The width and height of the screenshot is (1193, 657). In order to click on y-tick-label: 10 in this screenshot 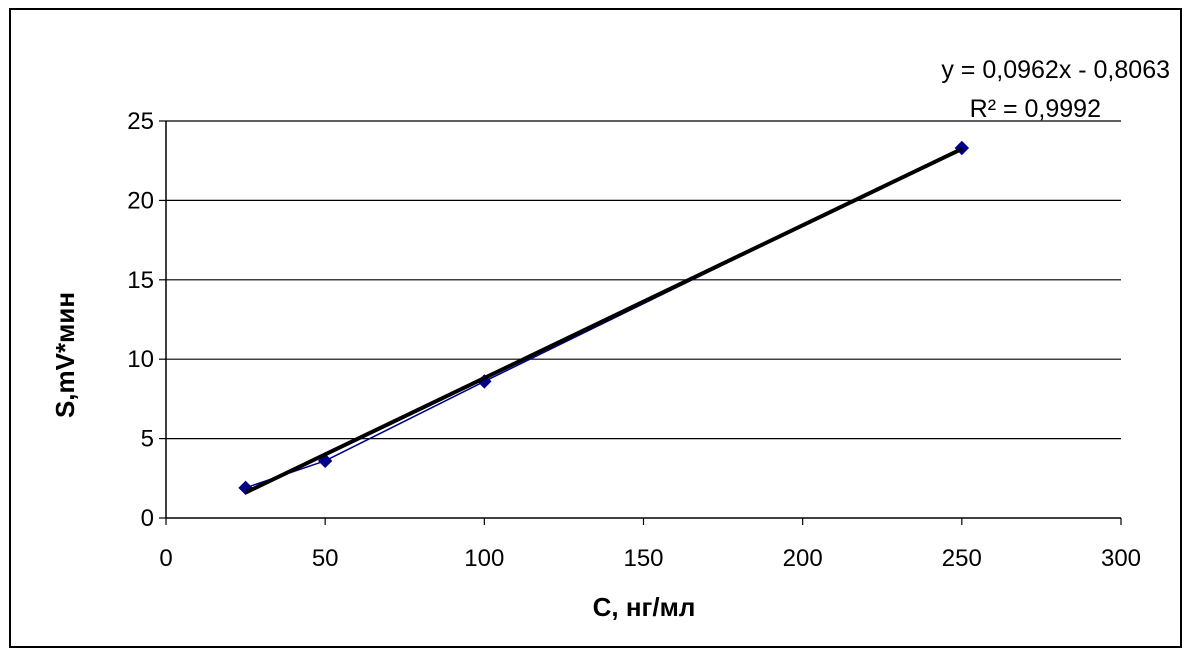, I will do `click(140, 359)`.